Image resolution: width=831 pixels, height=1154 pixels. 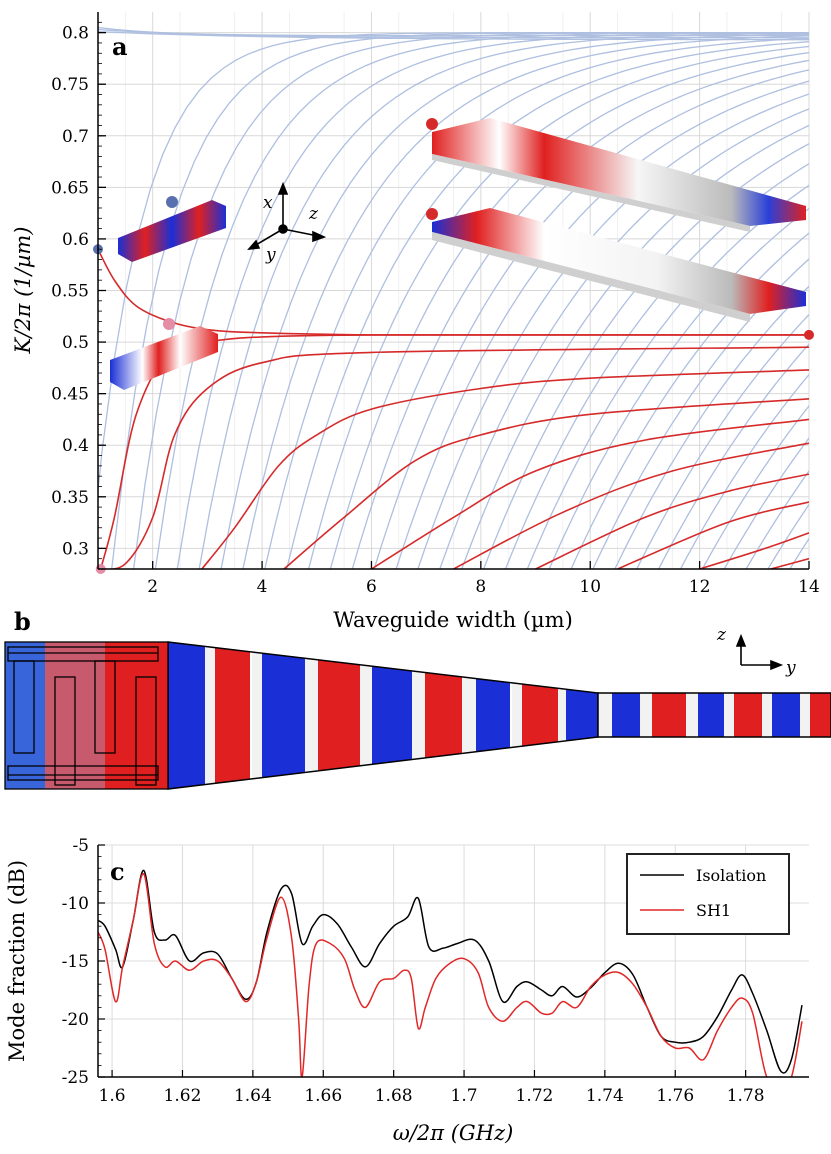 I want to click on tick-label-x: 12, so click(x=700, y=587).